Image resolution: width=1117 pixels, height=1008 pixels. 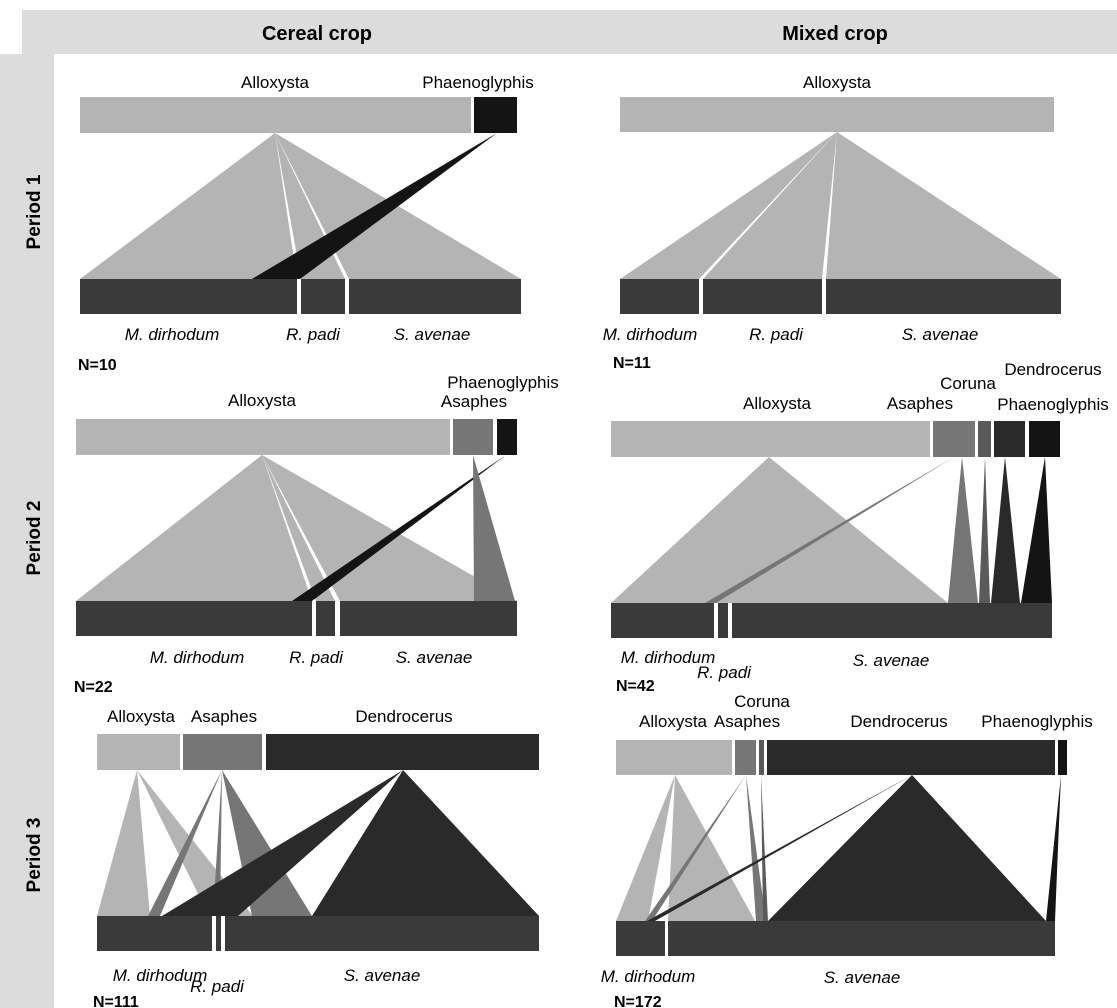 What do you see at coordinates (34, 211) in the screenshot?
I see `row-title-period-1: Period 1` at bounding box center [34, 211].